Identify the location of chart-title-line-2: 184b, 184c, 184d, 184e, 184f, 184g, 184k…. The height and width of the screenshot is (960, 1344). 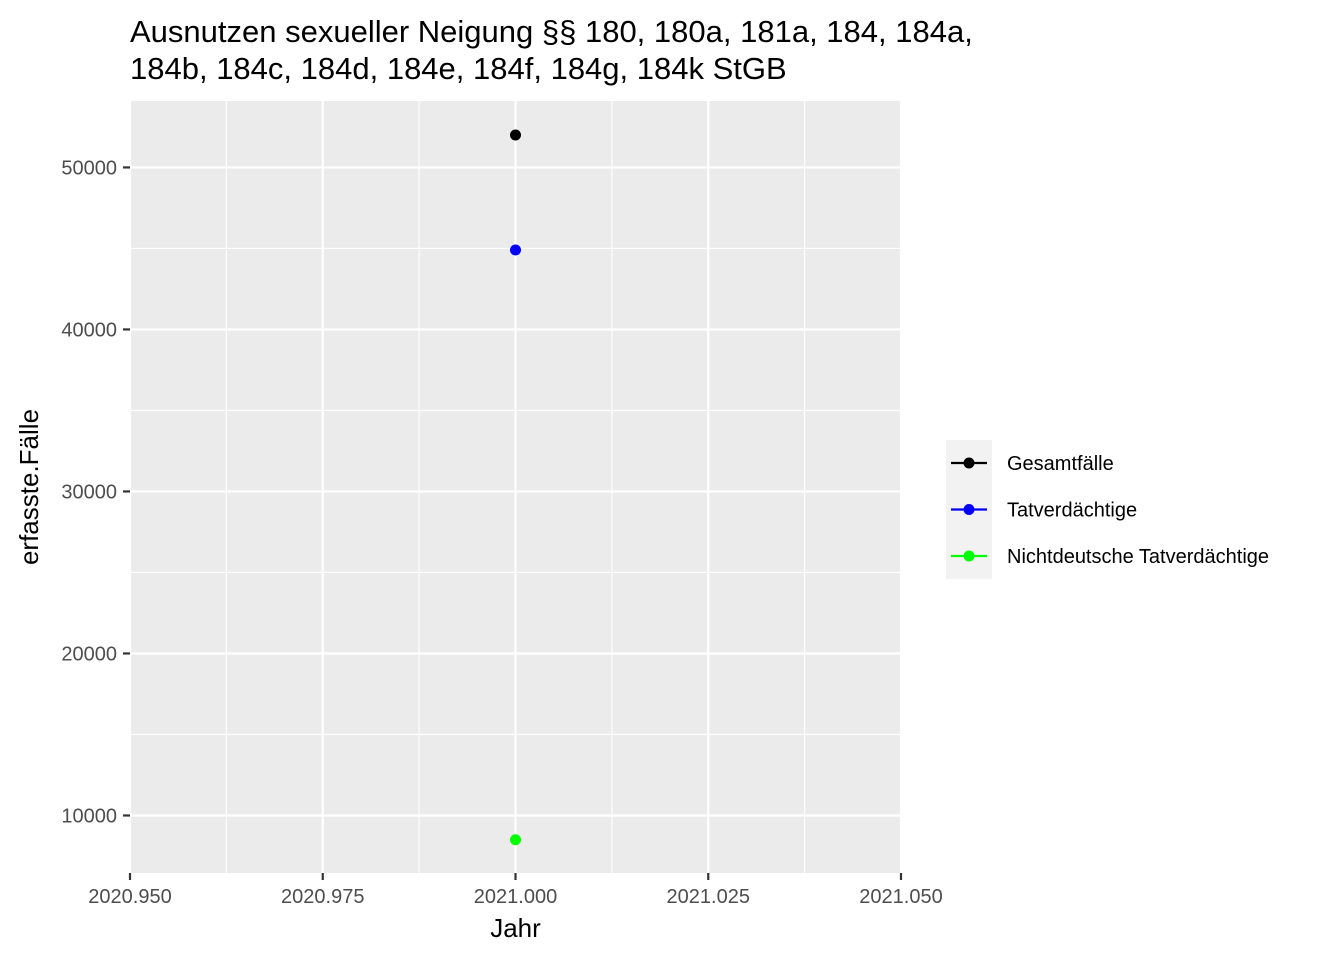
(458, 68).